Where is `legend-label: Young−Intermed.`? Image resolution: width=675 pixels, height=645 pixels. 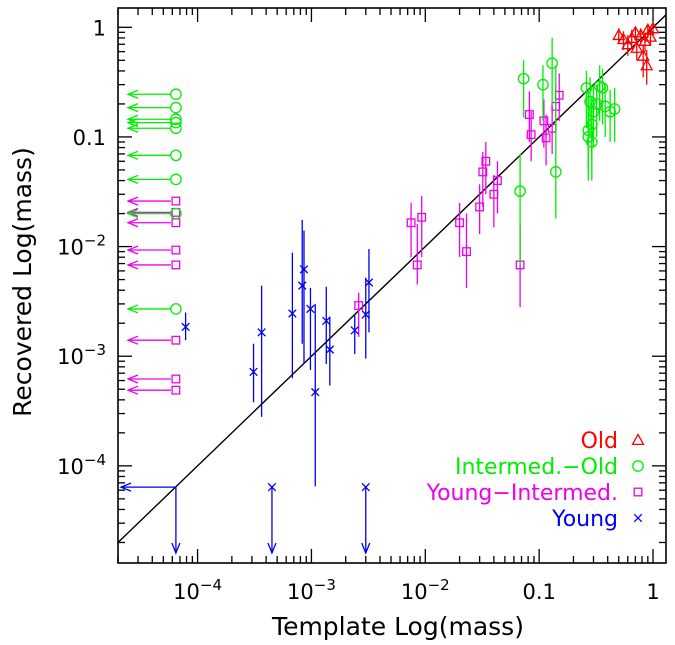 legend-label: Young−Intermed. is located at coordinates (522, 493).